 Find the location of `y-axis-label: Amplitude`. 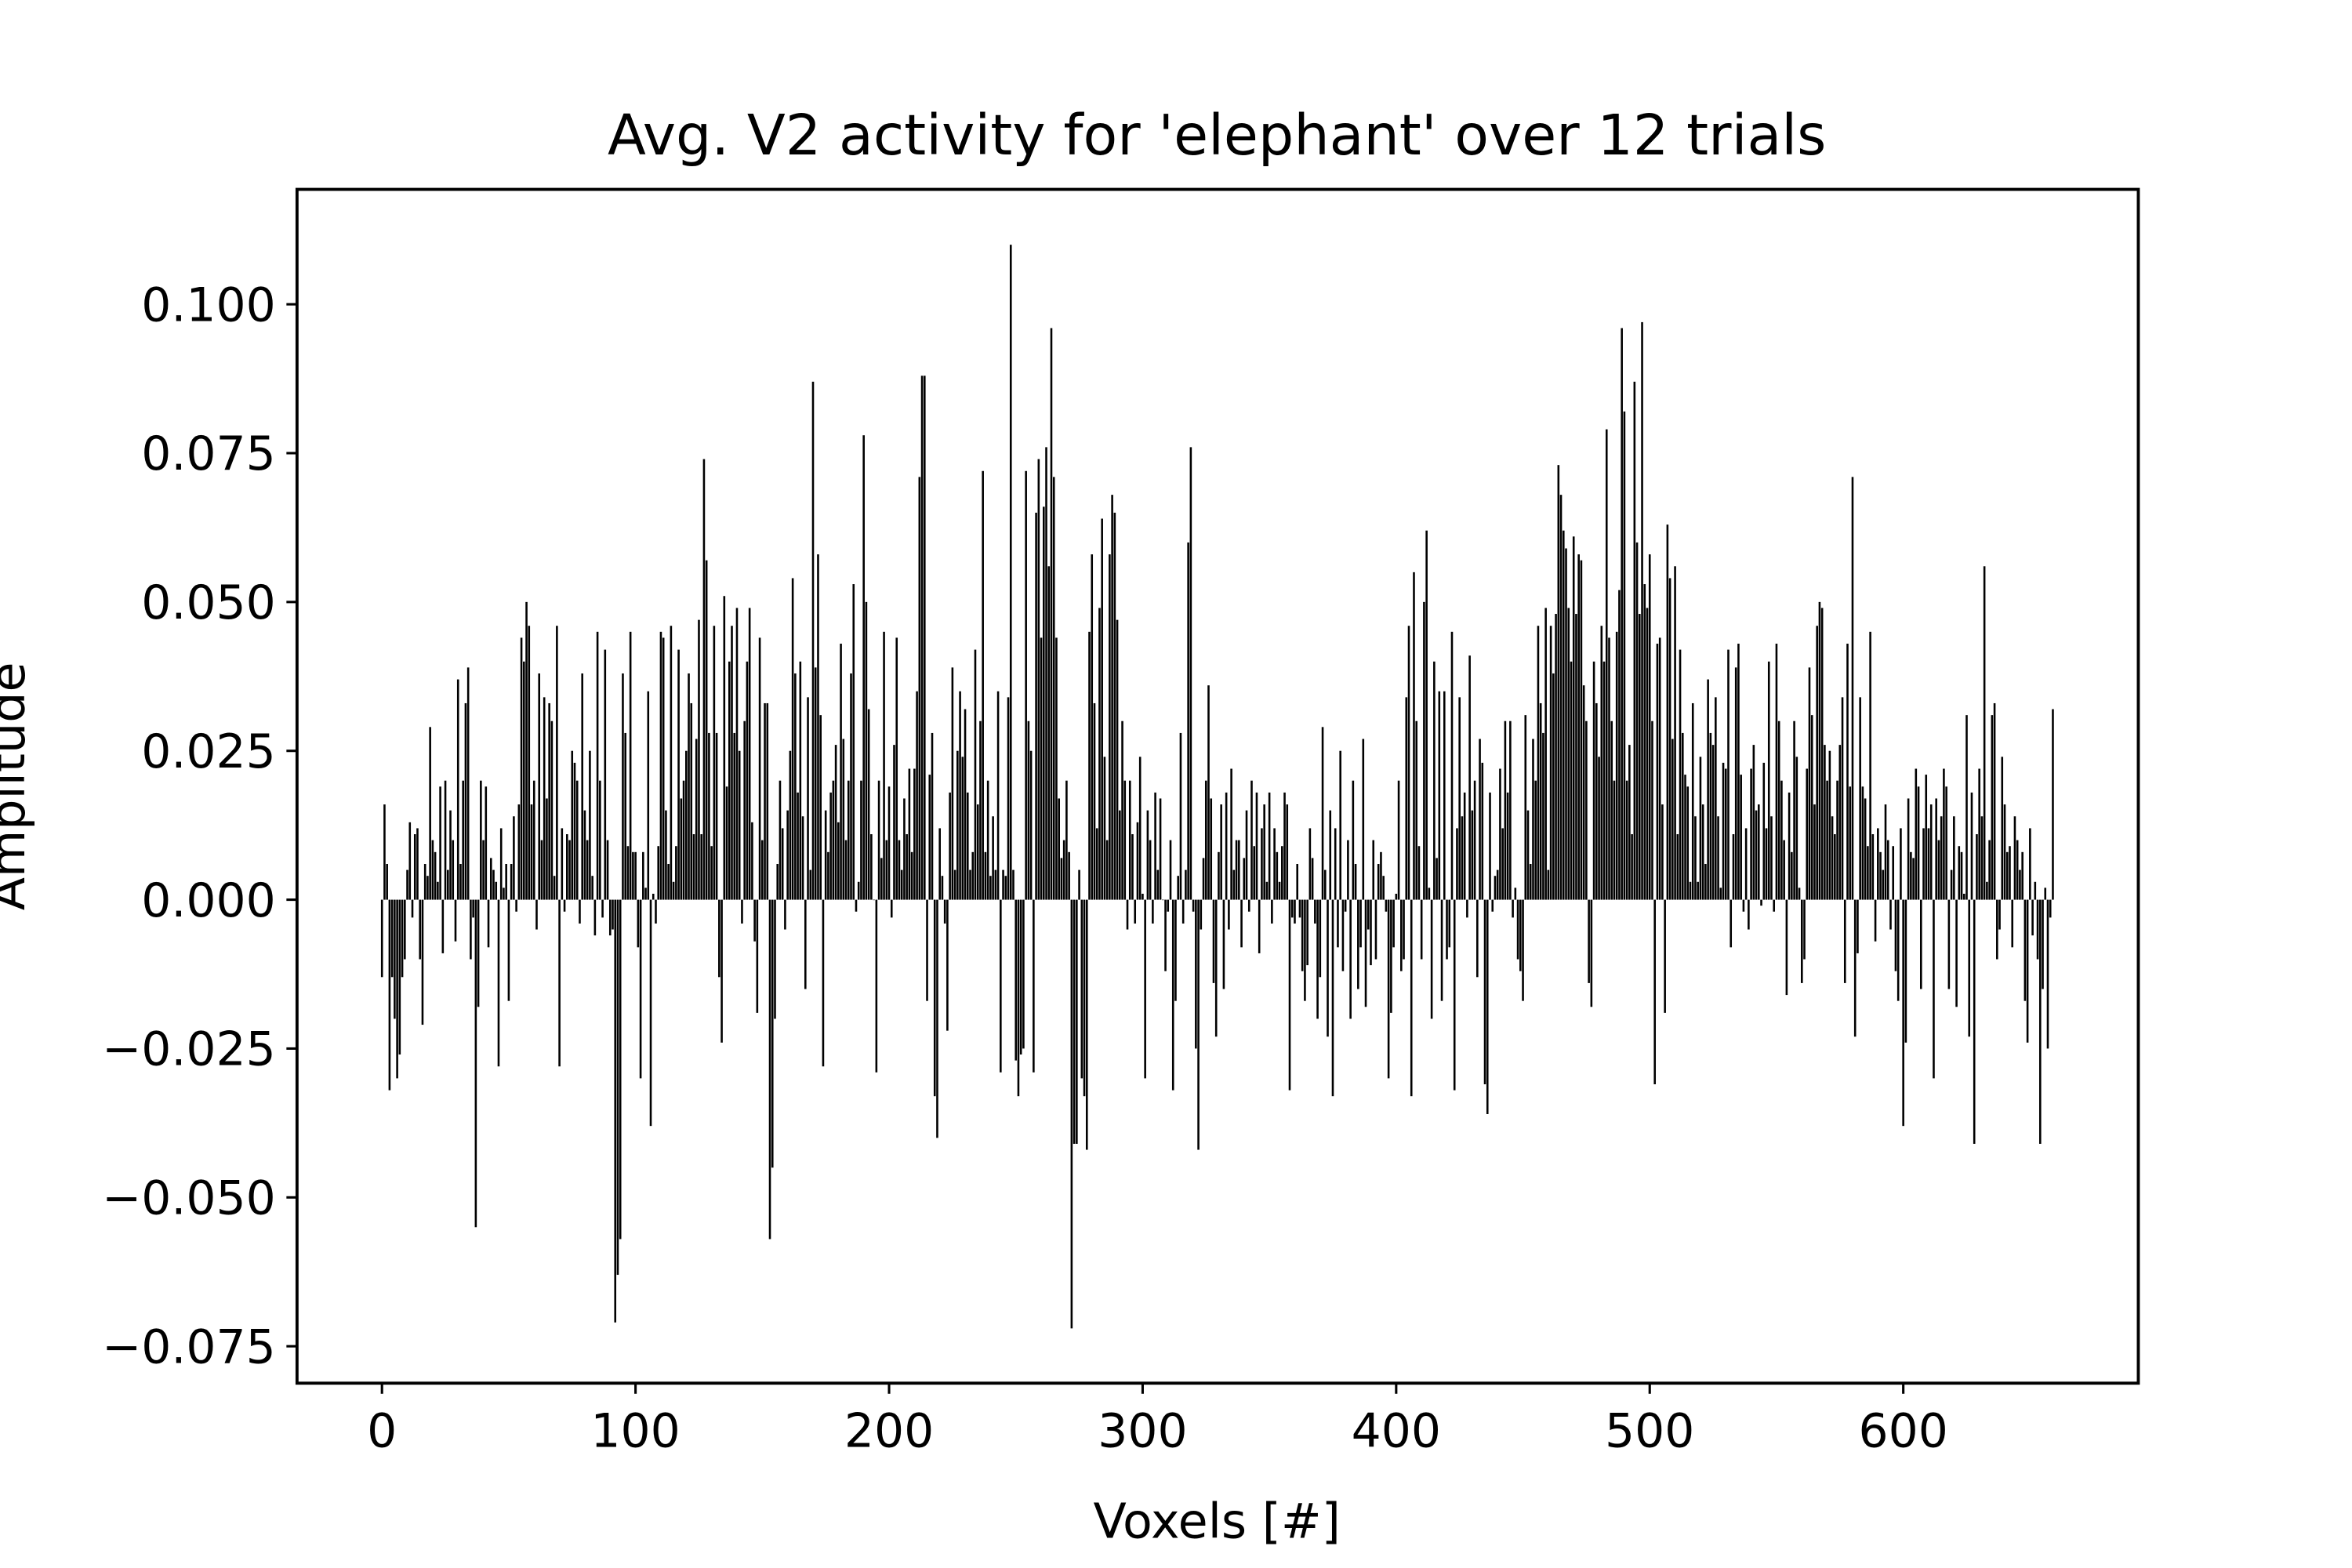

y-axis-label: Amplitude is located at coordinates (18, 786).